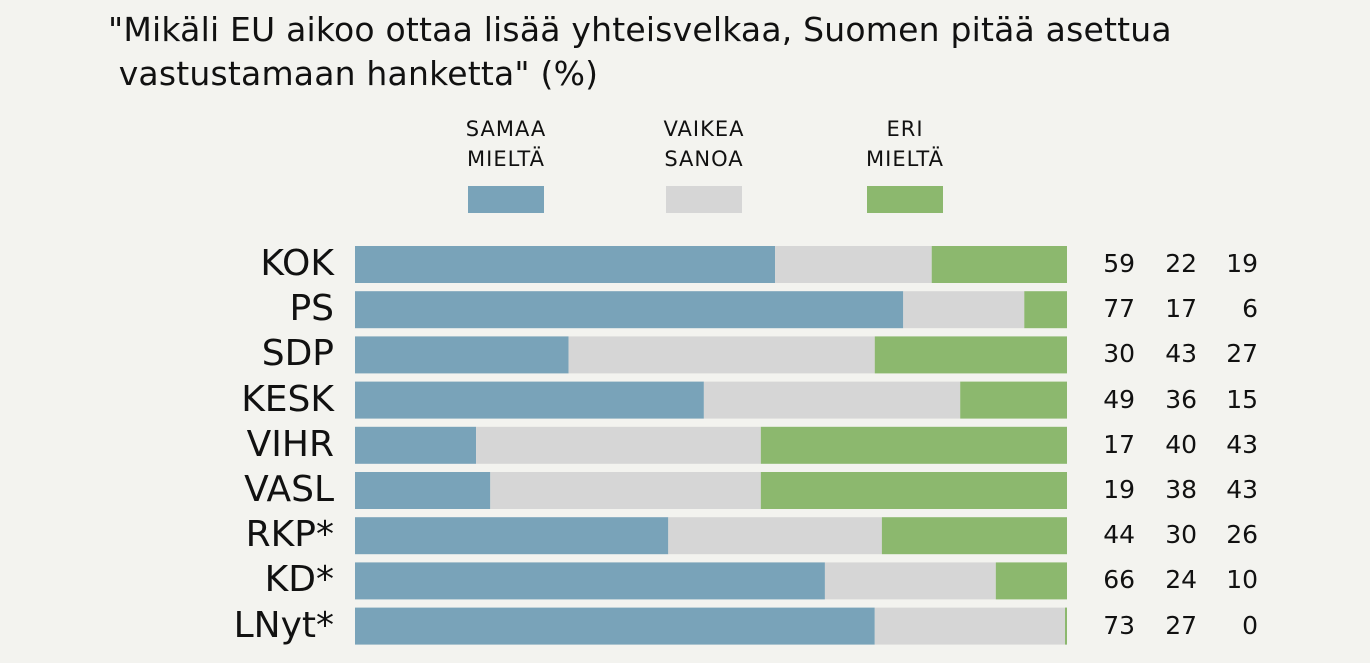  I want to click on value-label: 73, so click(1119, 625).